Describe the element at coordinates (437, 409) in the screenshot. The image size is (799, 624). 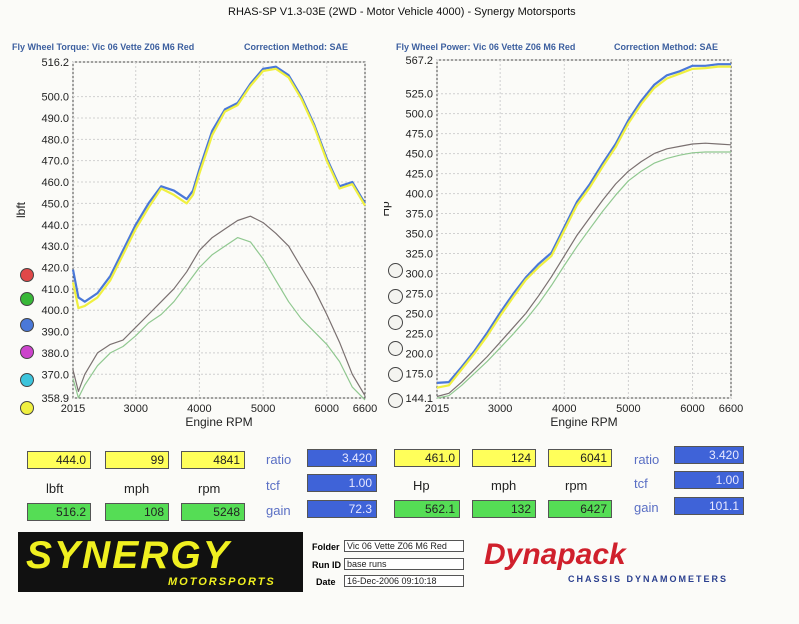
I see `power-x-tick-label: 2015` at that location.